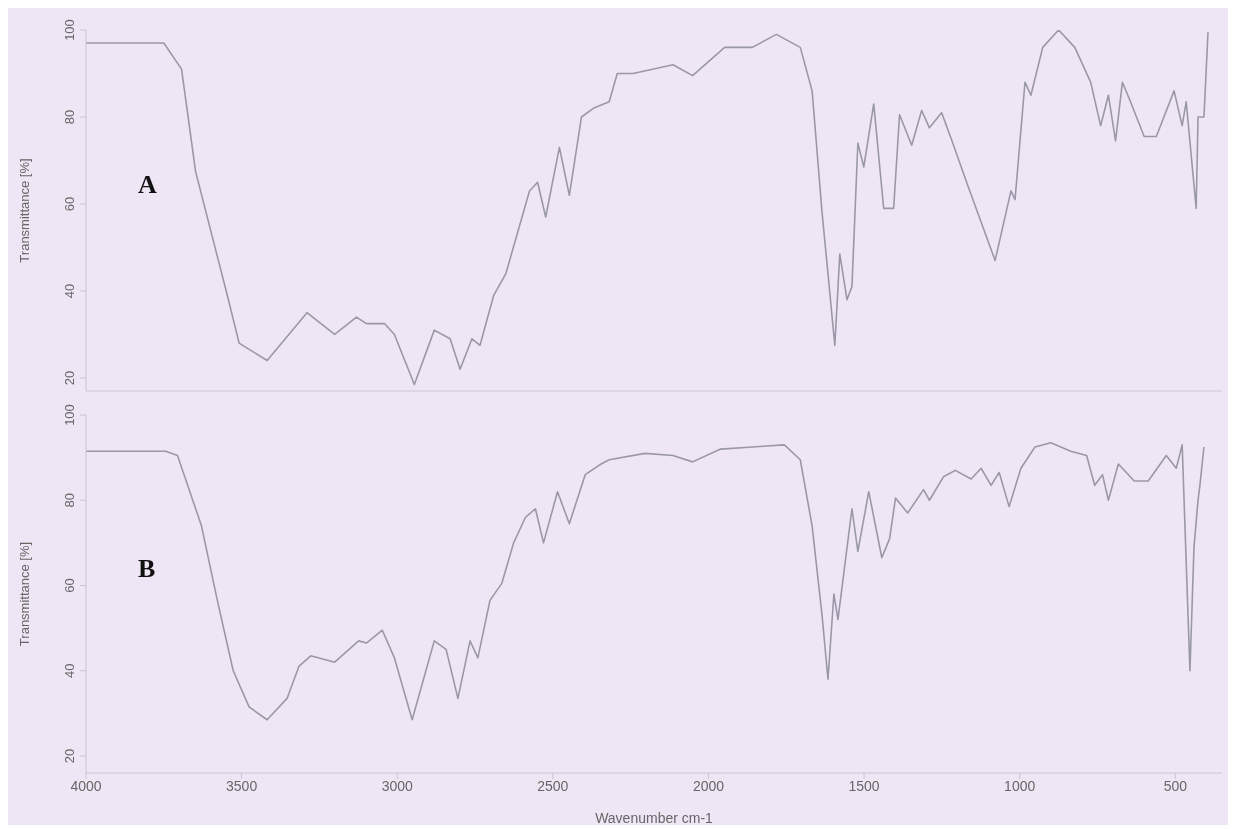  Describe the element at coordinates (397, 785) in the screenshot. I see `x-tick-label: 3000` at that location.